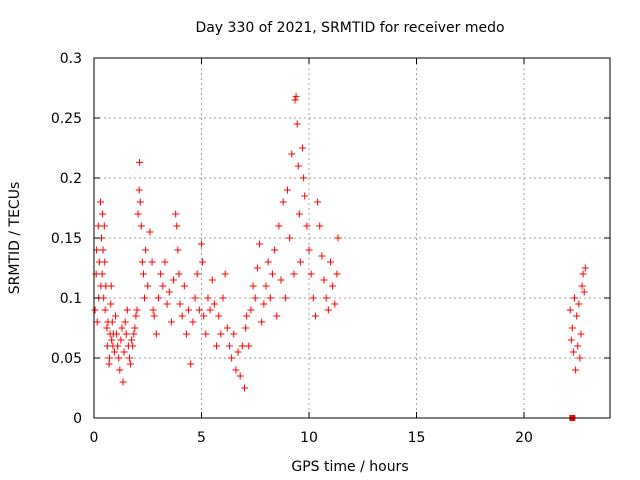 The image size is (640, 480). I want to click on y-tick-label: 0.1, so click(71, 299).